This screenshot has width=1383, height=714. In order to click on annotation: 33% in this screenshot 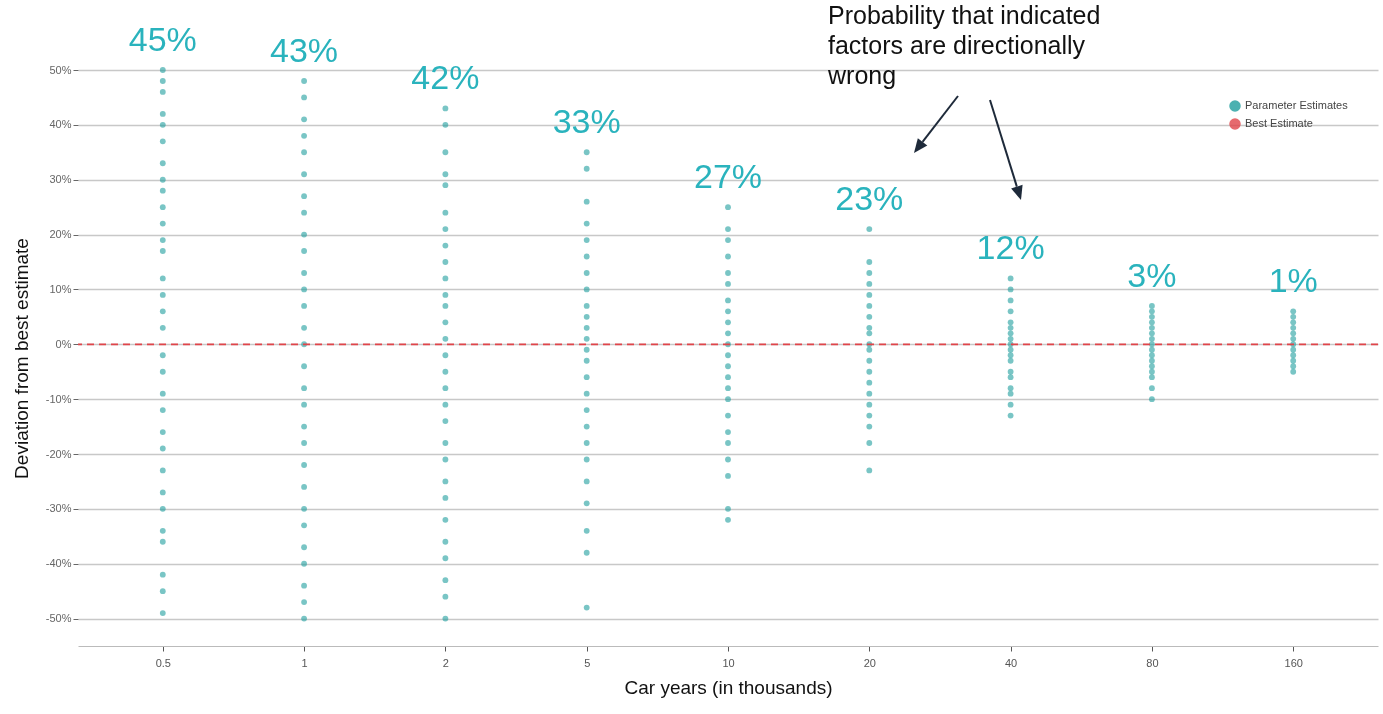, I will do `click(586, 121)`.